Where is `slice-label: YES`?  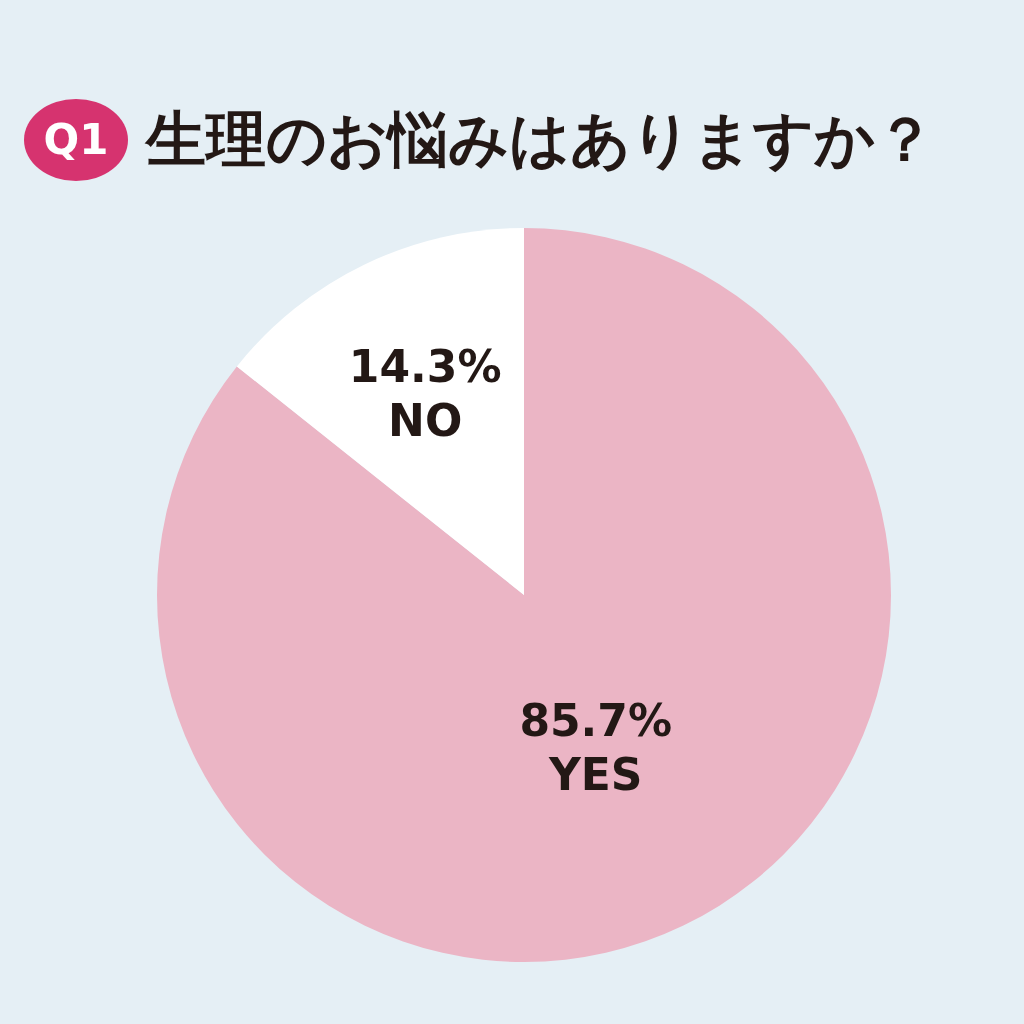
slice-label: YES is located at coordinates (595, 774).